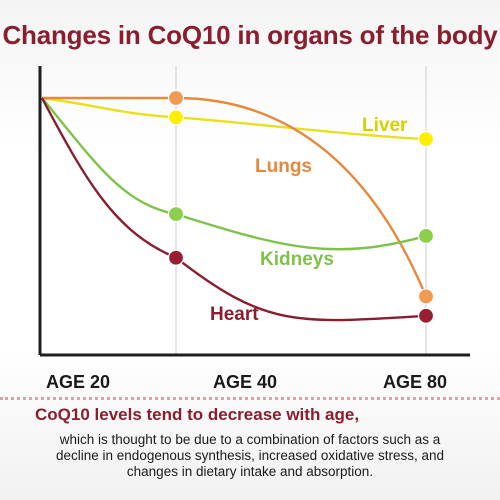 Image resolution: width=500 pixels, height=500 pixels. Describe the element at coordinates (234, 314) in the screenshot. I see `series-label-heart: Heart` at that location.